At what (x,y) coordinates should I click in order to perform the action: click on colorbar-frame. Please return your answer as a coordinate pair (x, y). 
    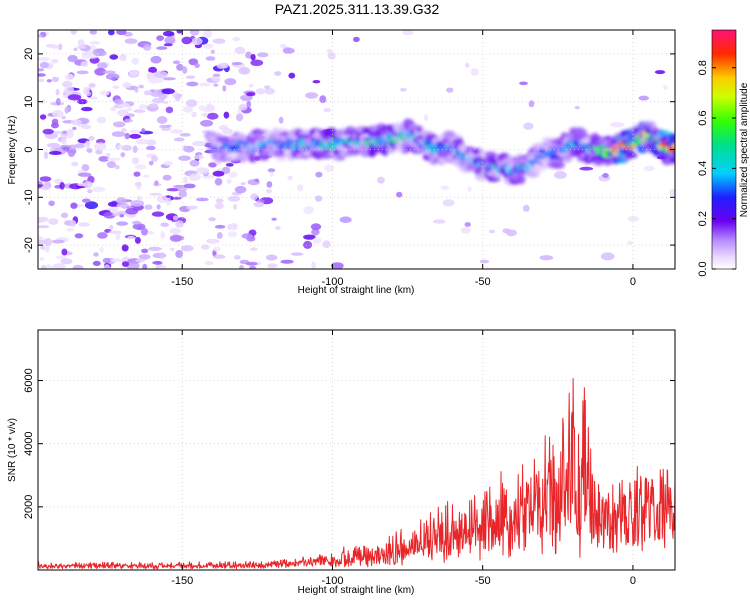
    Looking at the image, I should click on (724, 149).